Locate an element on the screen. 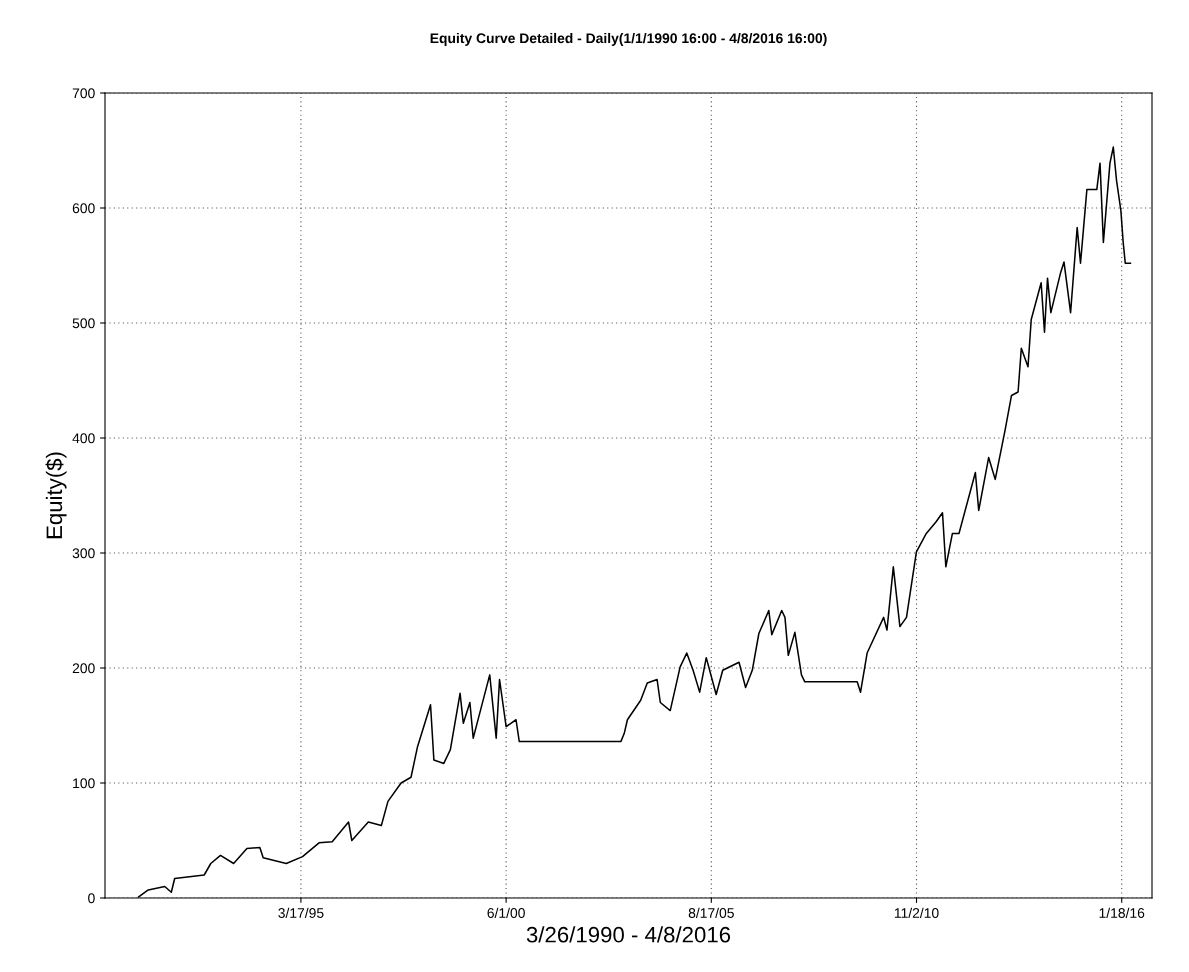 The width and height of the screenshot is (1189, 972). x-axis-title: 3/26/1990 - 4/8/2016 is located at coordinates (628, 934).